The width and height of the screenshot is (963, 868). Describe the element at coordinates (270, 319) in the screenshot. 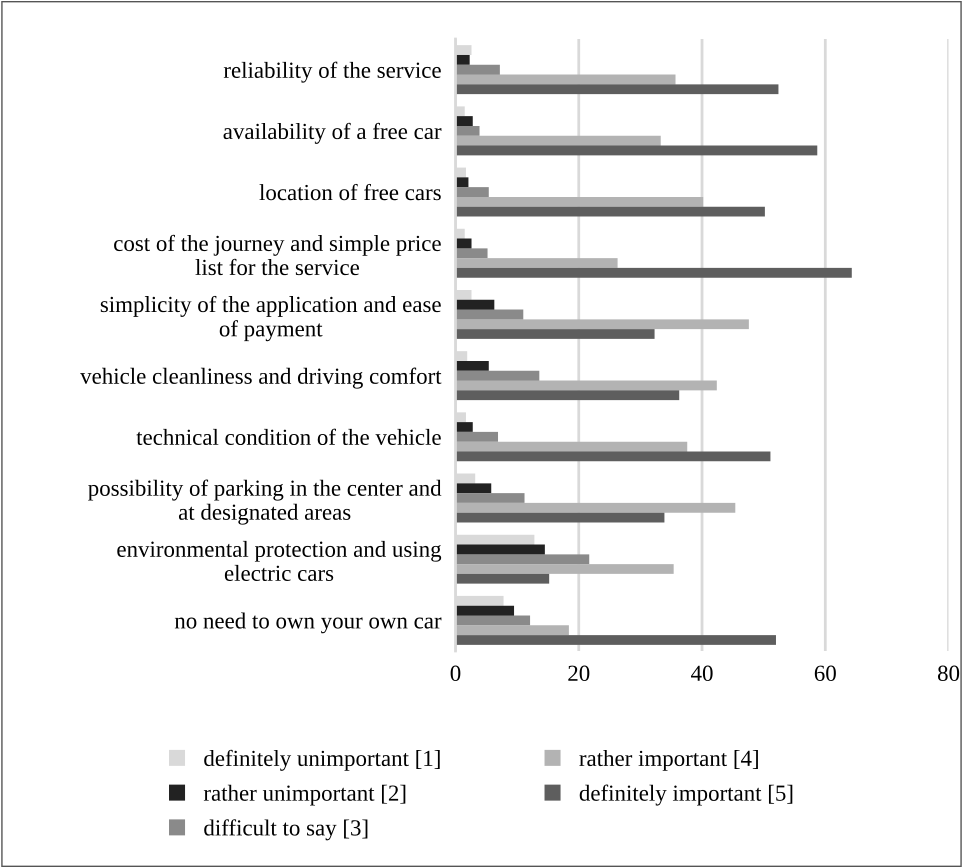

I see `y-tick-label: simplicity of the application and ease of payment` at that location.